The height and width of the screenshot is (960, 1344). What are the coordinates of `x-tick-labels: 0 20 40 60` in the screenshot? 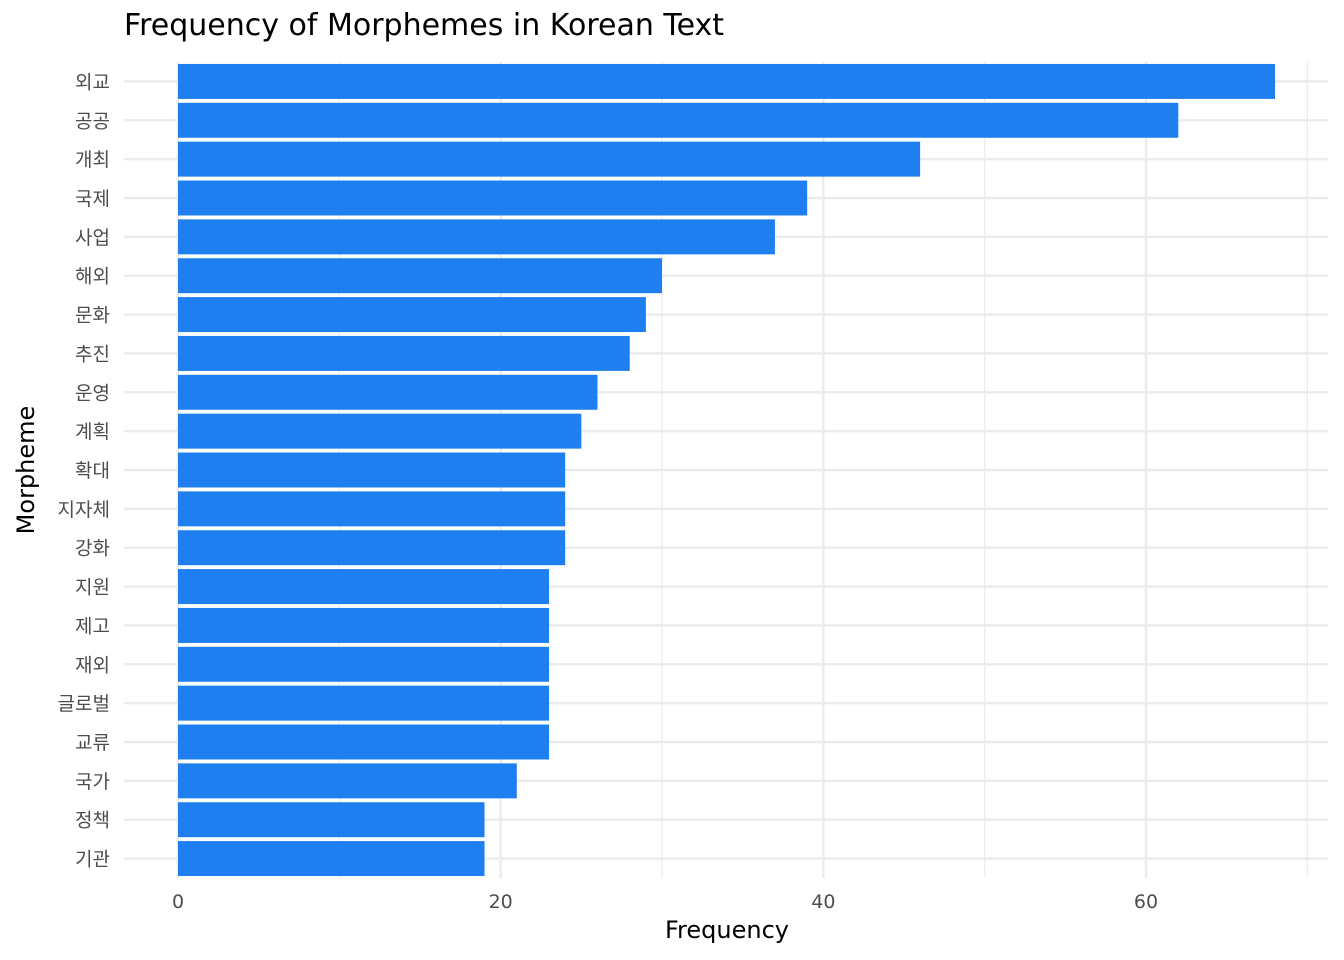 It's located at (665, 902).